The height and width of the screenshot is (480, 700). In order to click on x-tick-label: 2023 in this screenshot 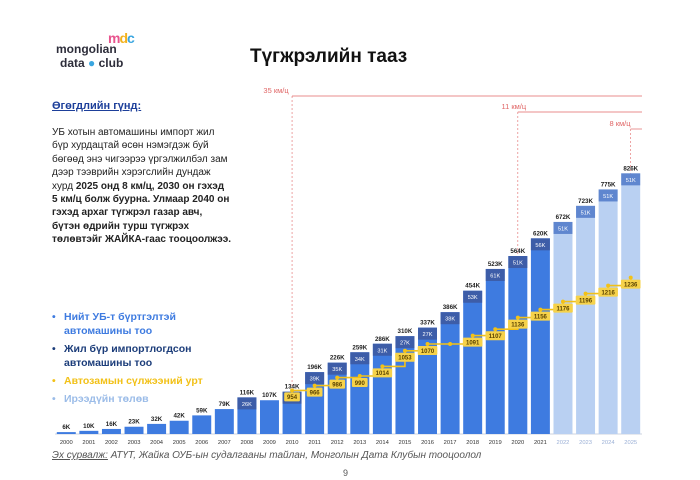, I will do `click(585, 443)`.